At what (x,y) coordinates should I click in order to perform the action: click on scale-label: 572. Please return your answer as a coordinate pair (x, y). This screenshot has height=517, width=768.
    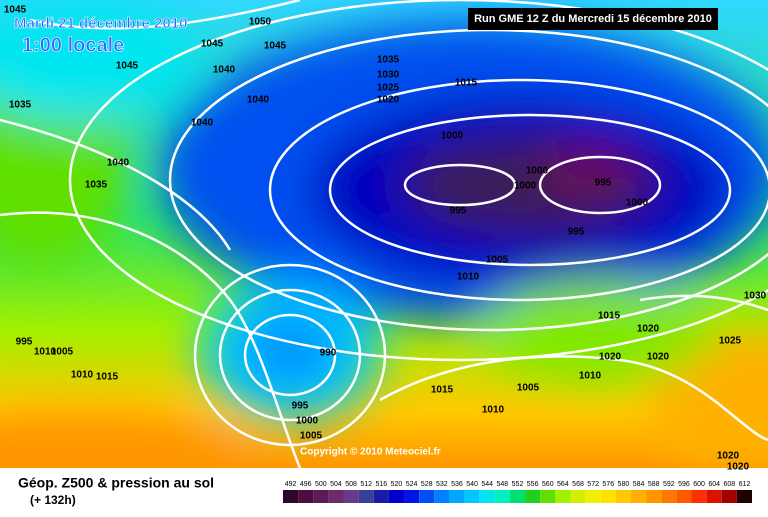
    Looking at the image, I should click on (593, 484).